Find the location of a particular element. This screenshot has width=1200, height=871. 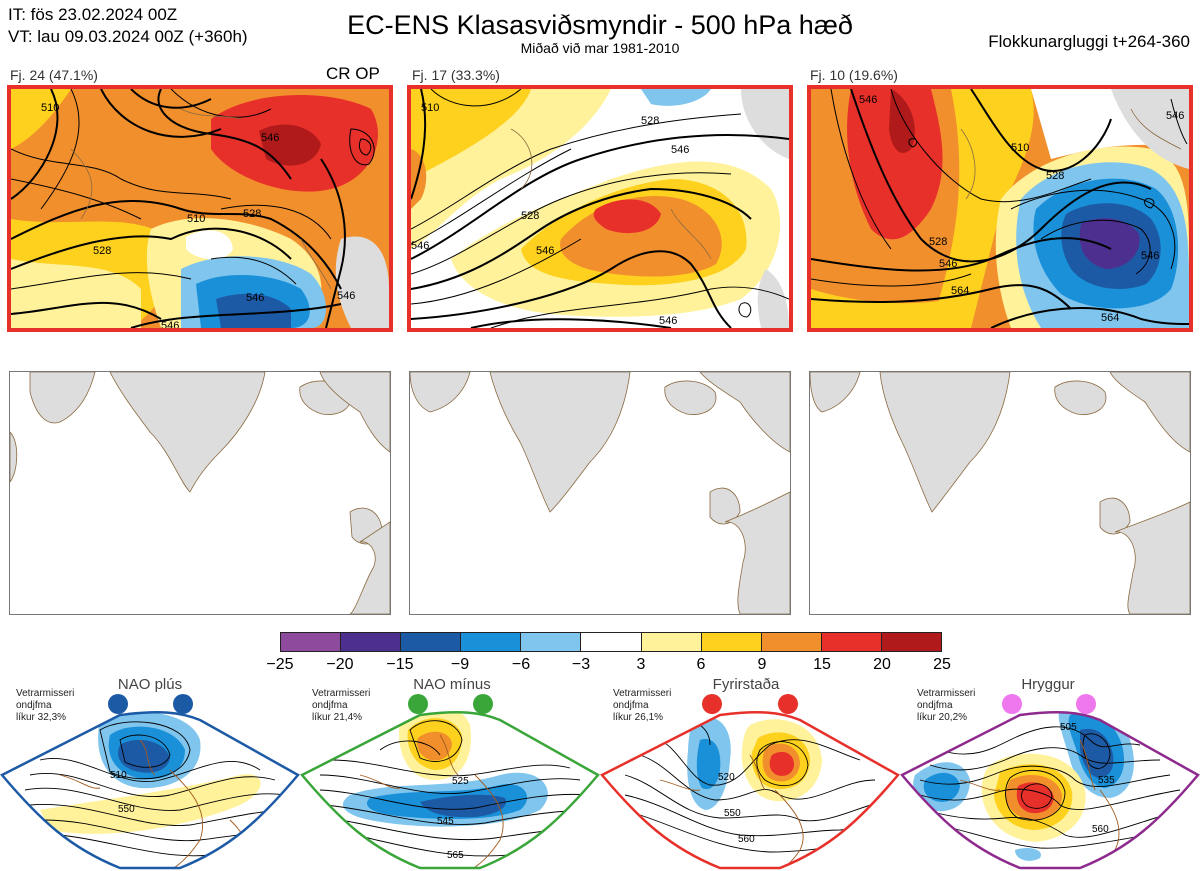

regime-2-dot-left is located at coordinates (418, 704).